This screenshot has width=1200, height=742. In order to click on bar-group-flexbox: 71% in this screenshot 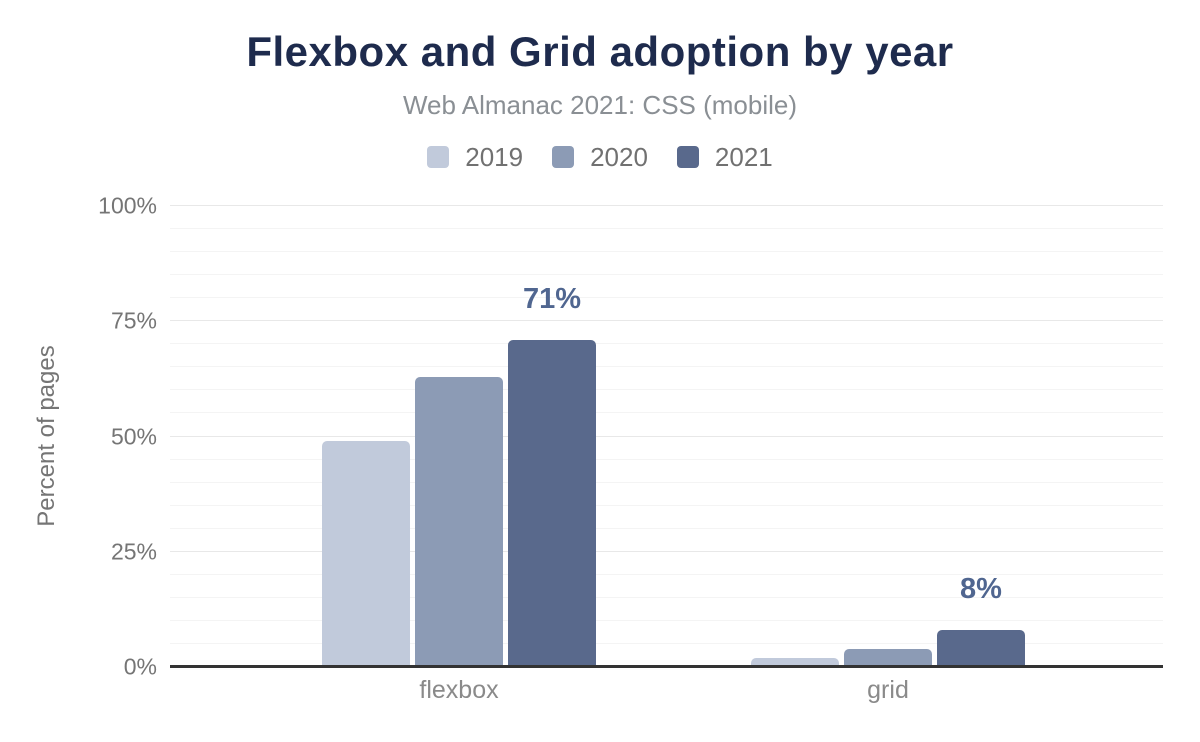, I will do `click(459, 436)`.